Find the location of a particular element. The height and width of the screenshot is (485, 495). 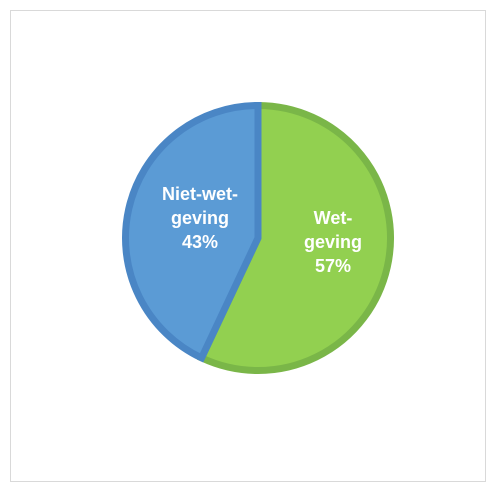

slice-label-line: Wet- is located at coordinates (333, 218).